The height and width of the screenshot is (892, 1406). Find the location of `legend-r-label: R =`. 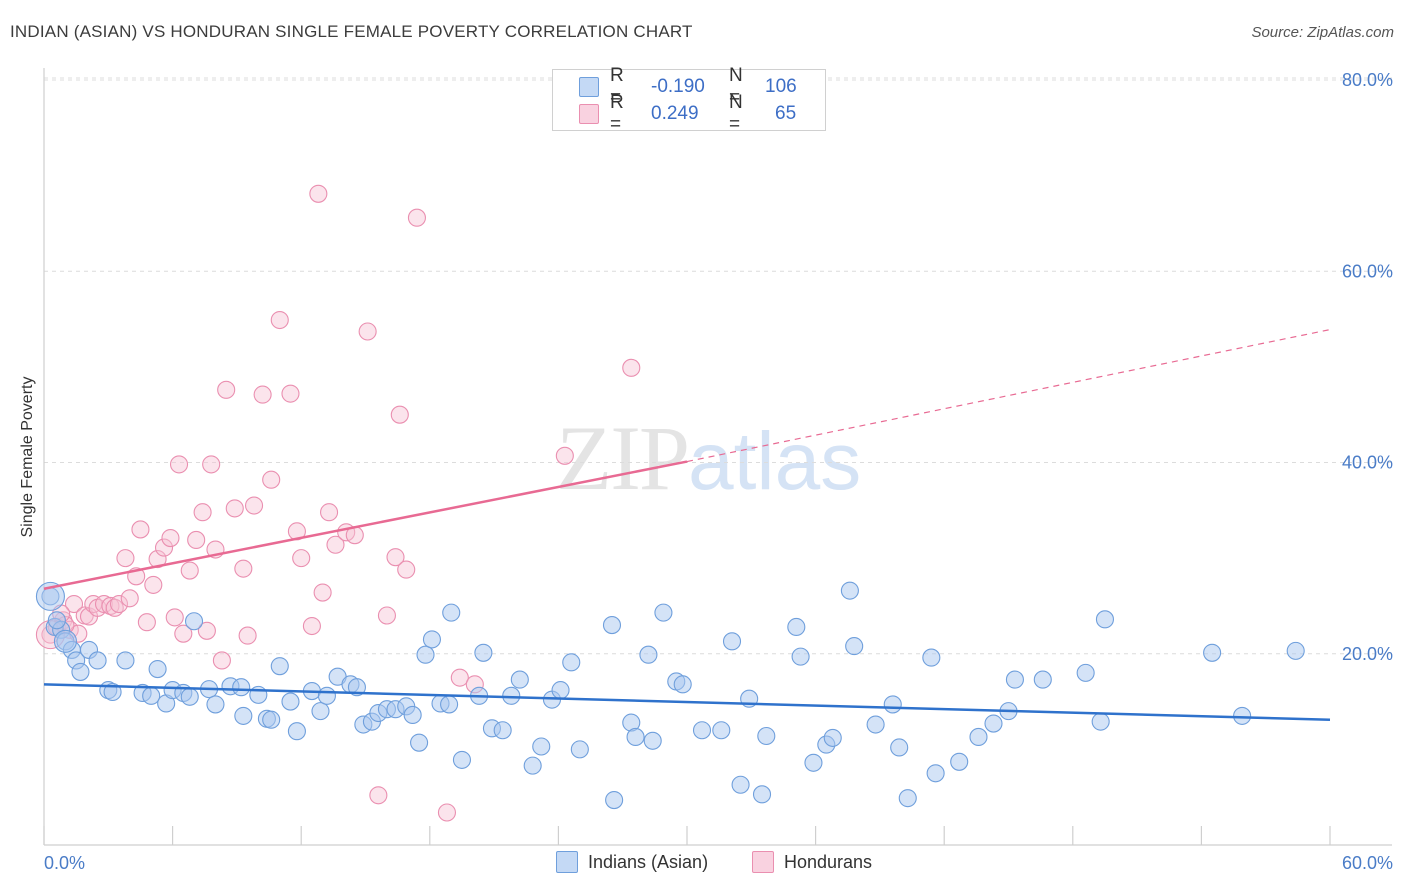

legend-r-label: R = is located at coordinates (617, 86).